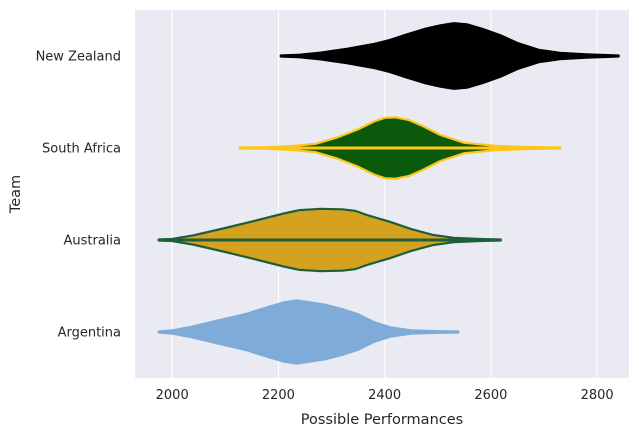 Image resolution: width=639 pixels, height=437 pixels. I want to click on y-tick-label: Argentina, so click(89, 333).